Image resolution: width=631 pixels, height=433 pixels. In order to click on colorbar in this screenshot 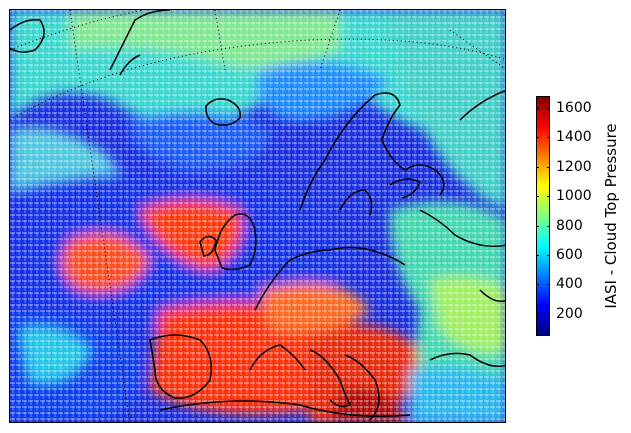, I will do `click(543, 216)`.